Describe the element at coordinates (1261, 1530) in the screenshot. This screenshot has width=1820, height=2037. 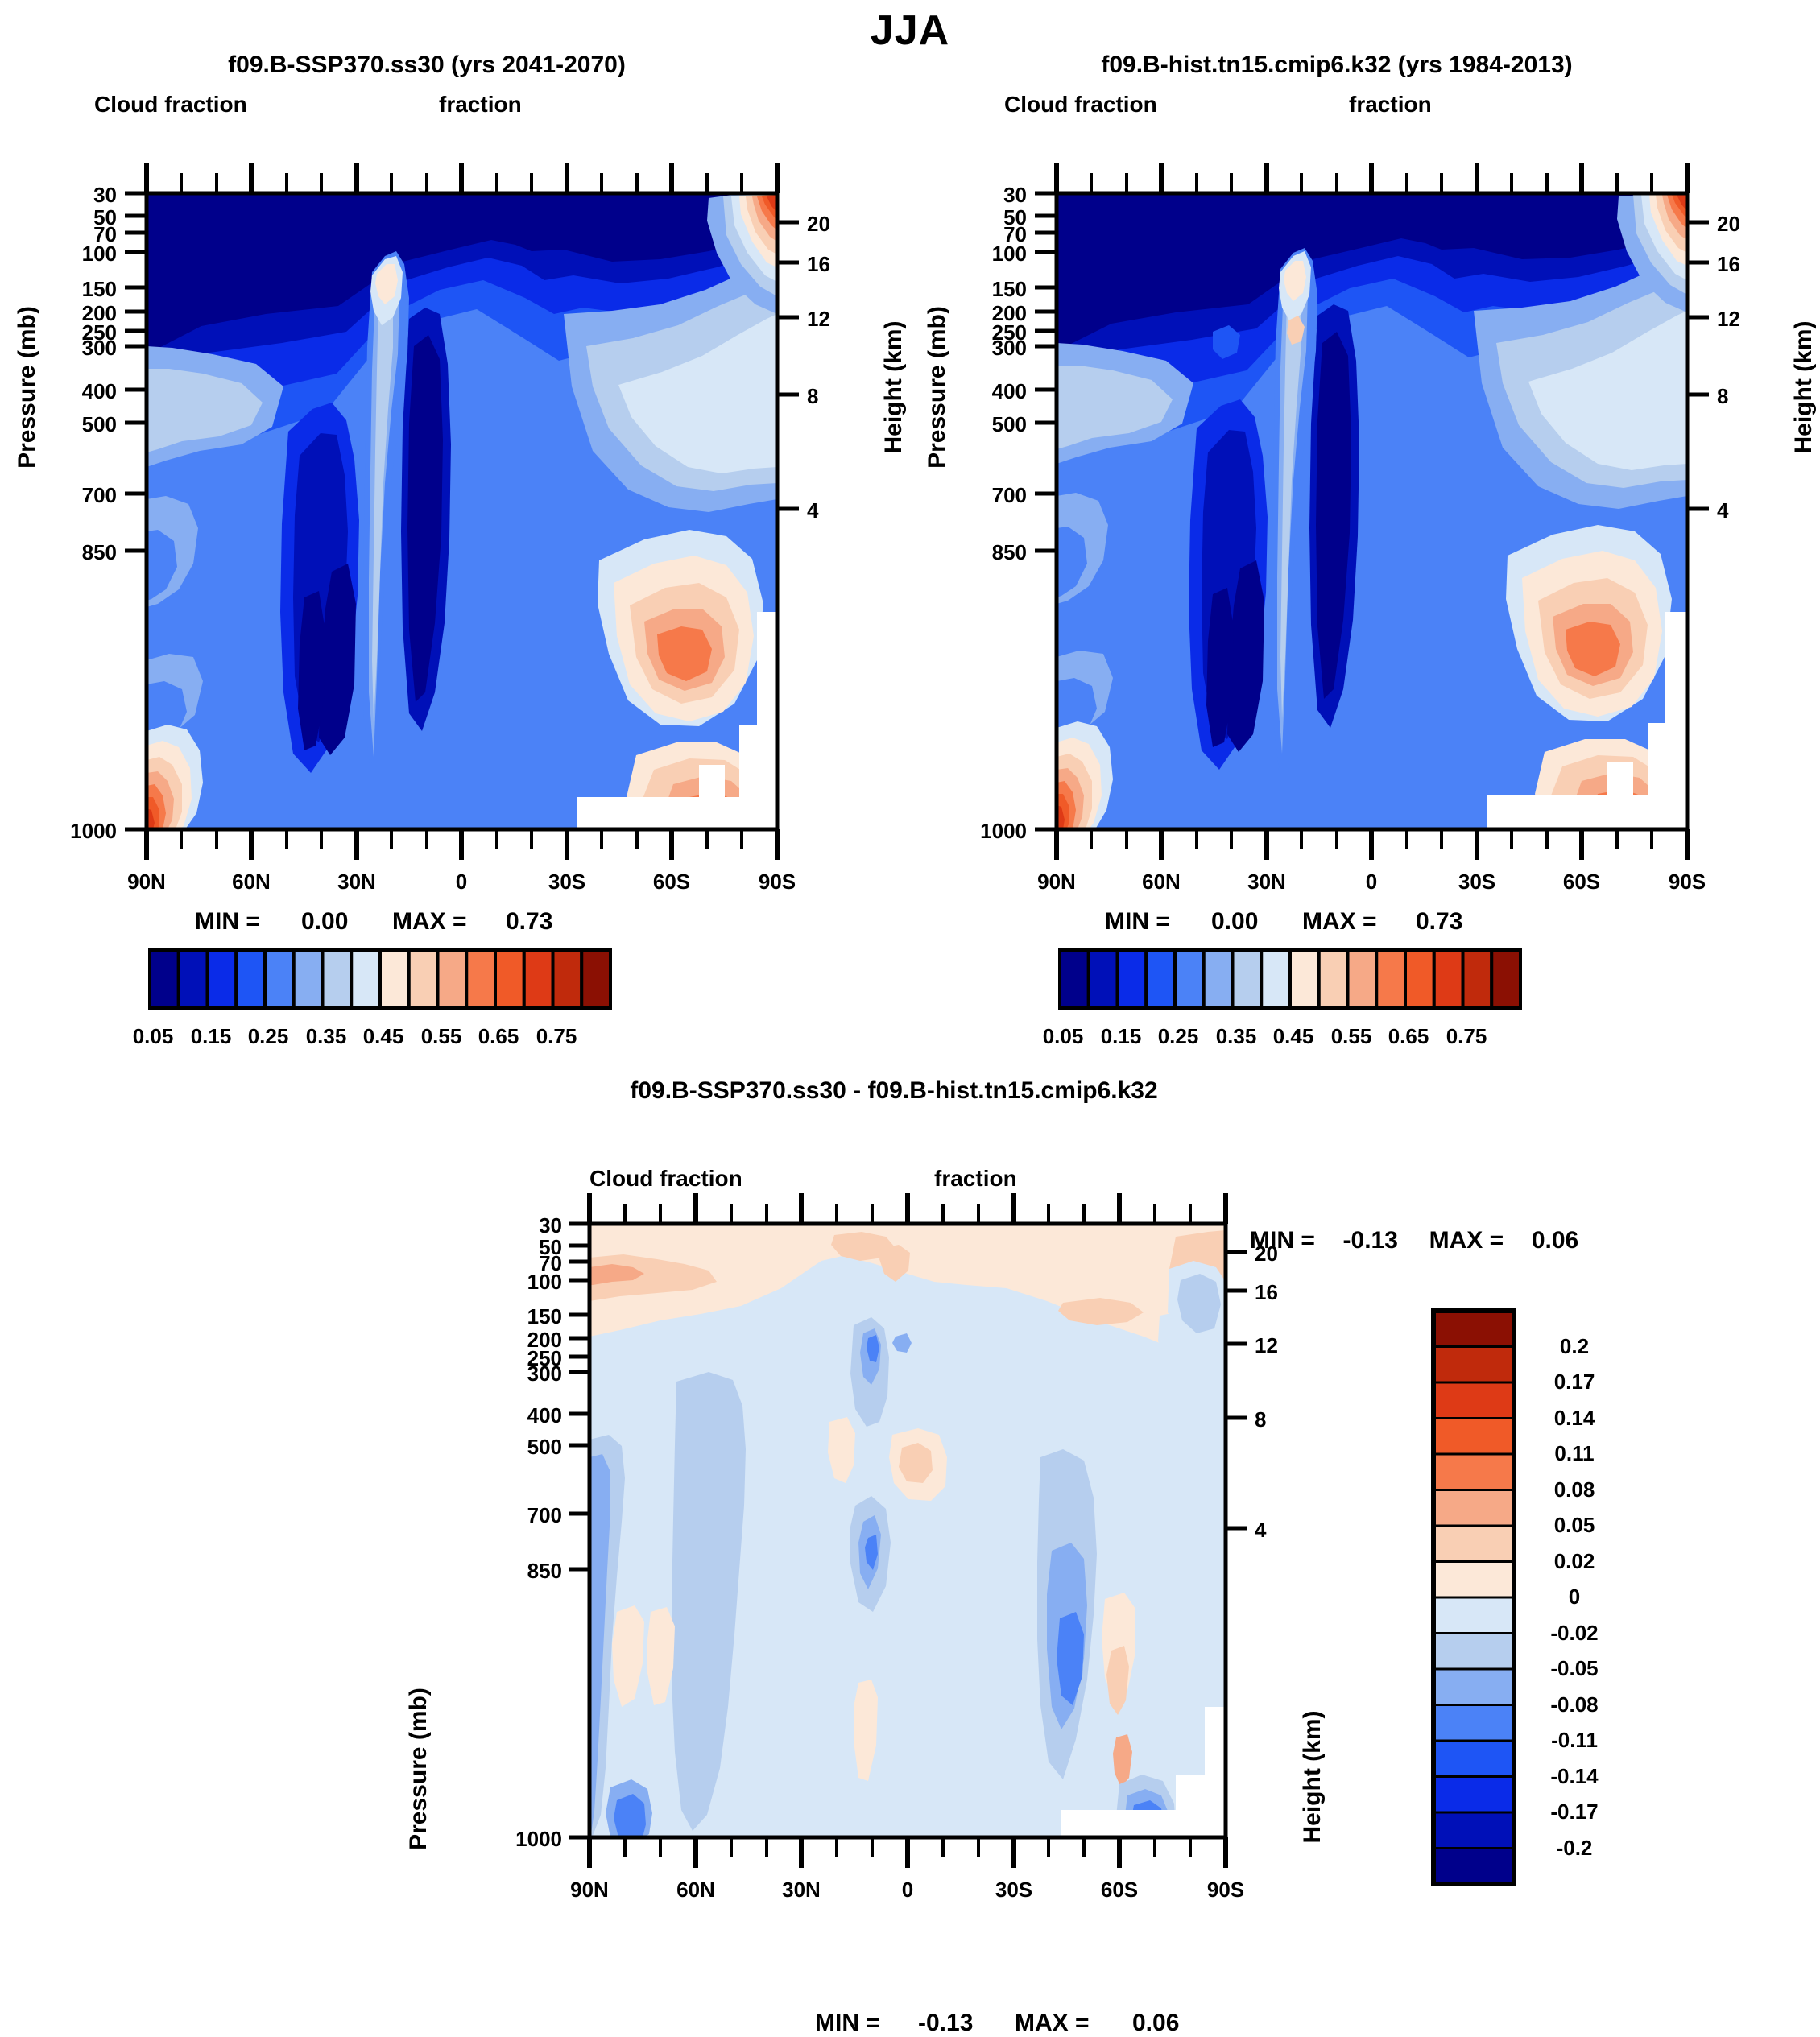
I see `htick-c-4: 4` at that location.